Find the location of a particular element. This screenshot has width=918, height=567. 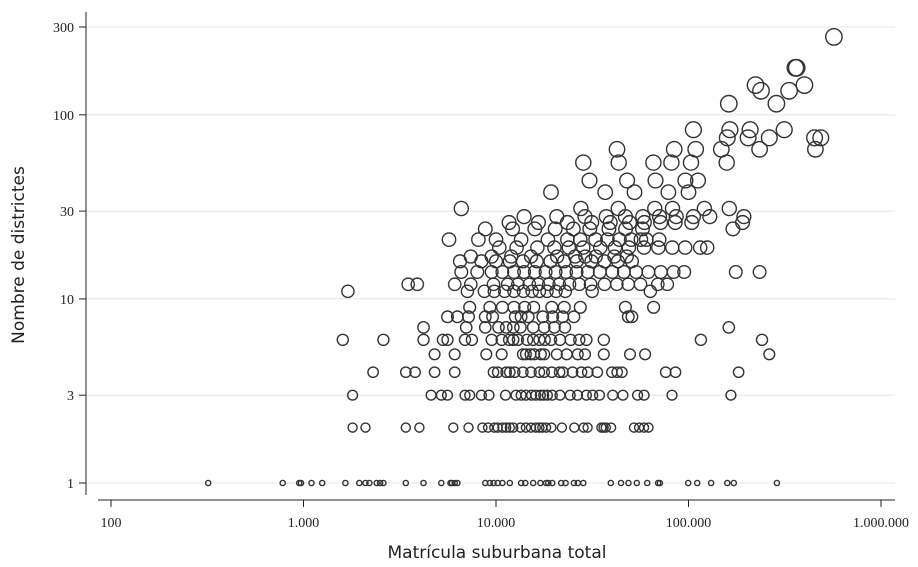

x-tick-label: 1.000.000 is located at coordinates (881, 523).